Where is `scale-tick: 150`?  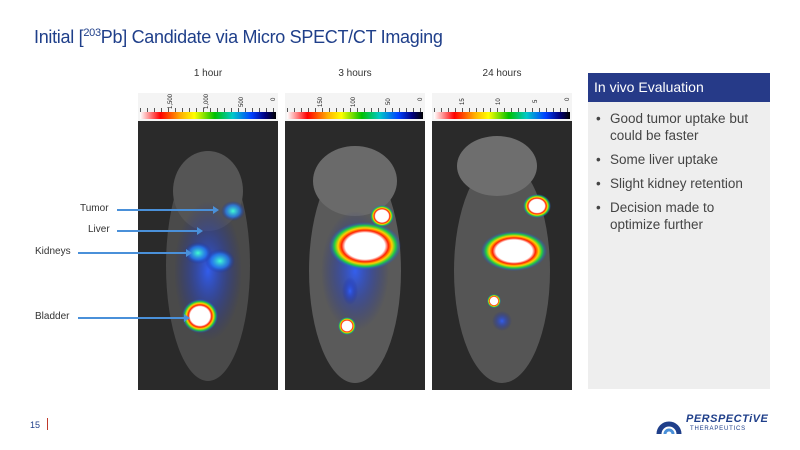 scale-tick: 150 is located at coordinates (321, 101).